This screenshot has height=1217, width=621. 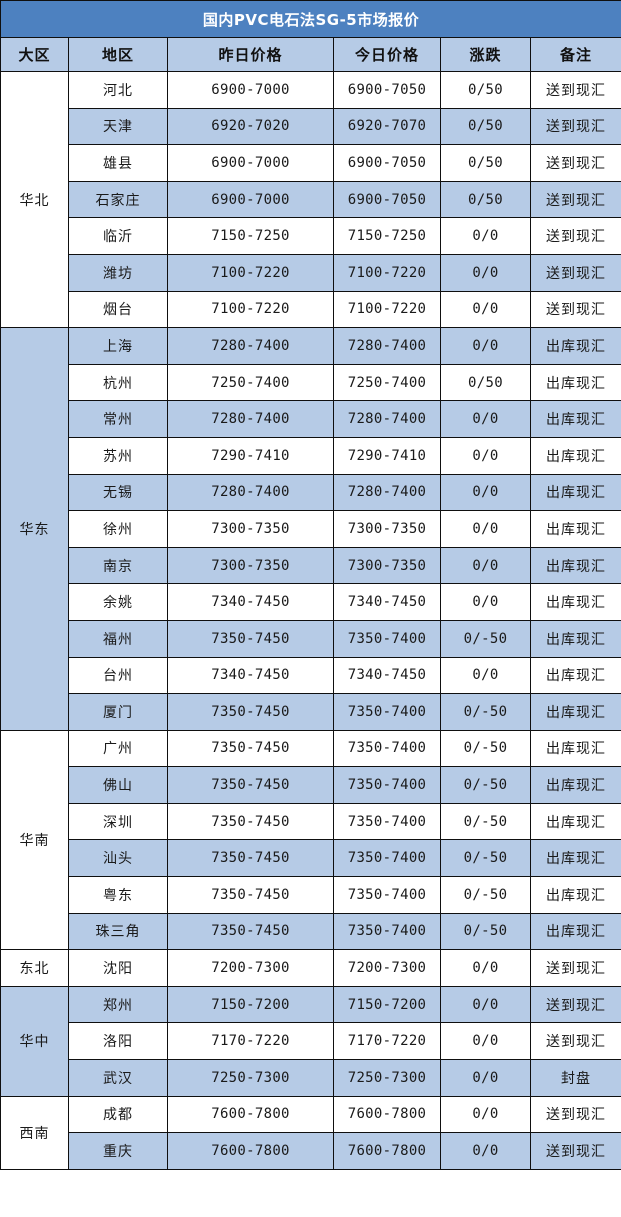 What do you see at coordinates (118, 1151) in the screenshot?
I see `city-cell: 重庆` at bounding box center [118, 1151].